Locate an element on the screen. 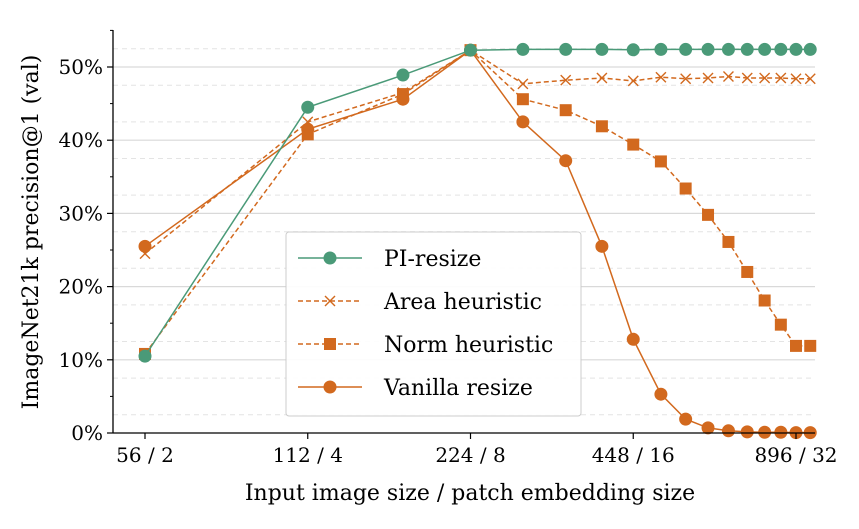 The image size is (859, 529). y-axis-label: ImageNet21k precision@1 (val) is located at coordinates (31, 232).